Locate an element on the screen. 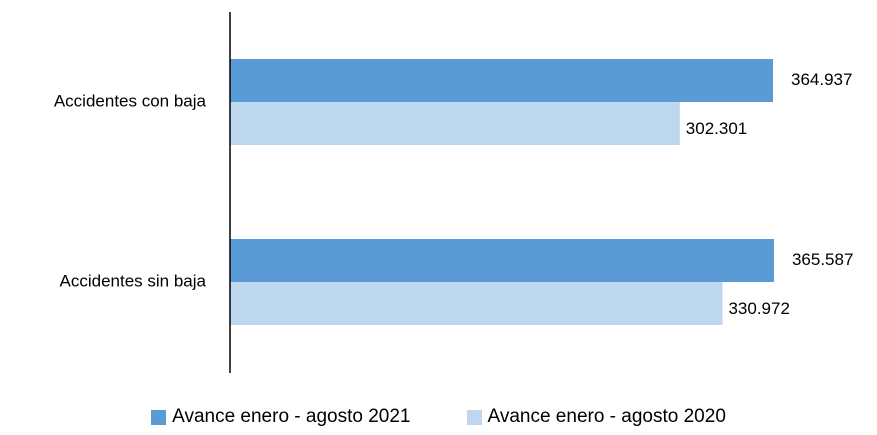  data-label: 364.937 is located at coordinates (821, 79).